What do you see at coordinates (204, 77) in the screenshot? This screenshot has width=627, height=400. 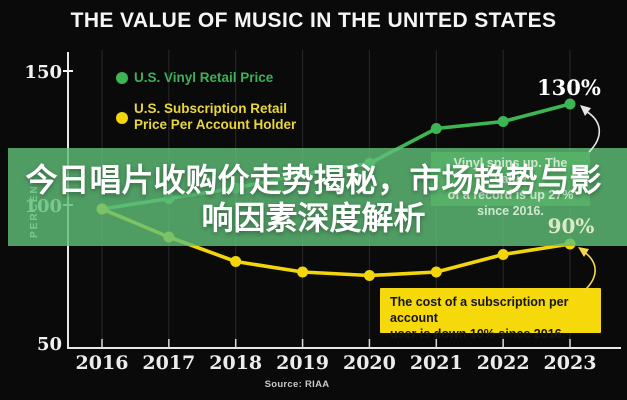 I see `vinyl-legend-label: U.S. Vinyl Retail Price` at bounding box center [204, 77].